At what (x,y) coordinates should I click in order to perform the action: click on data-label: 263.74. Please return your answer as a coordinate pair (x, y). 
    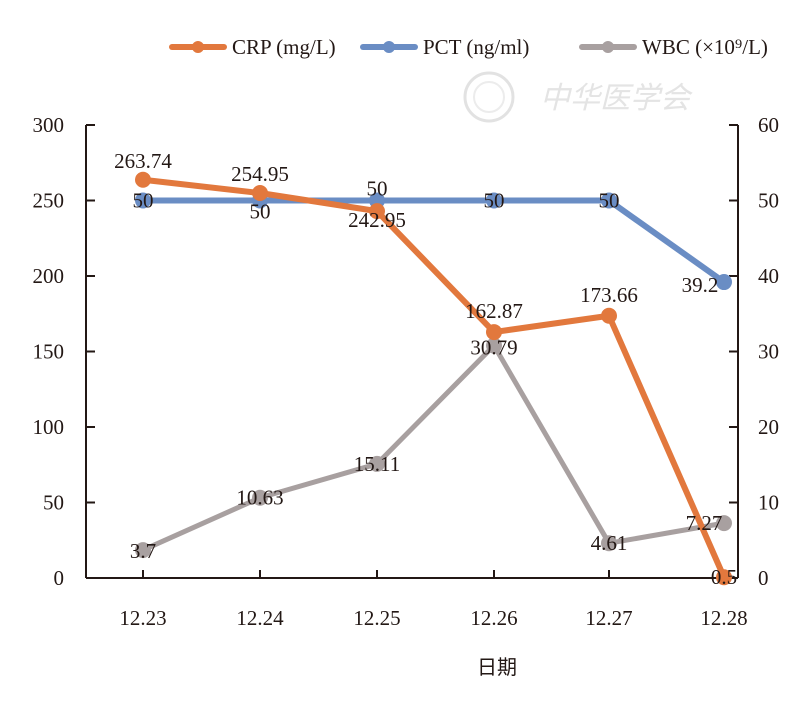
    Looking at the image, I should click on (143, 161).